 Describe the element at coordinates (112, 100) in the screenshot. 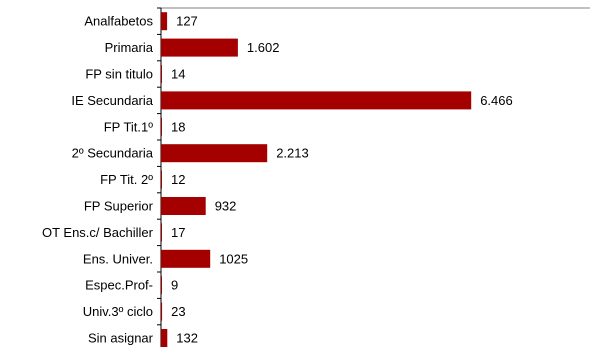

I see `category-label: IE Secundaria` at that location.